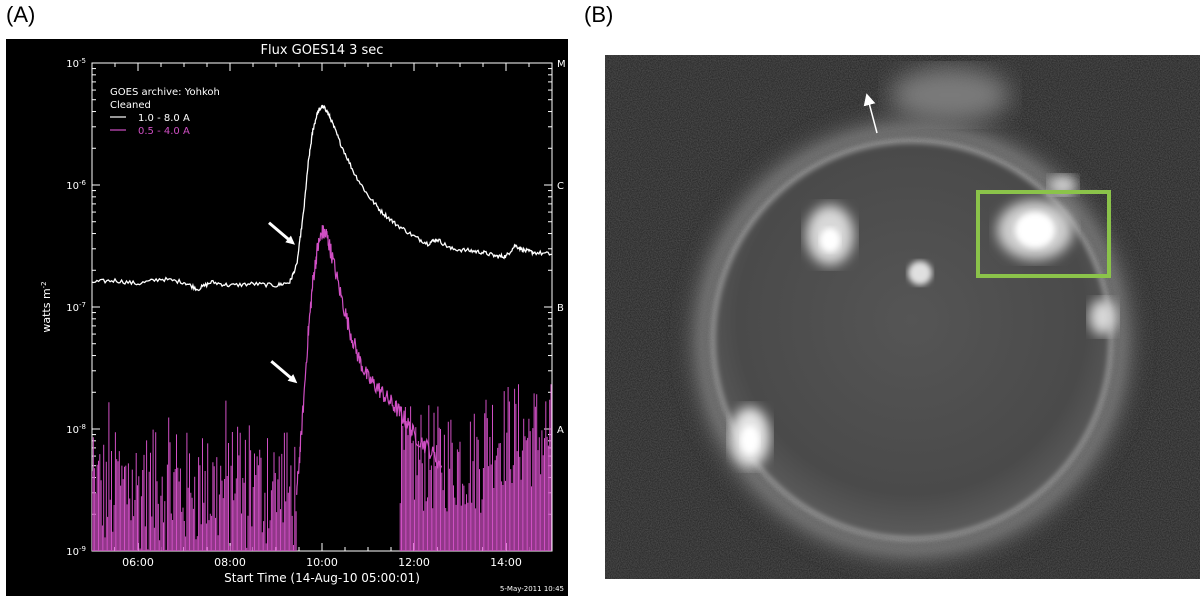 This screenshot has width=1200, height=601. What do you see at coordinates (322, 50) in the screenshot?
I see `chart-title: Flux GOES14 3 sec` at bounding box center [322, 50].